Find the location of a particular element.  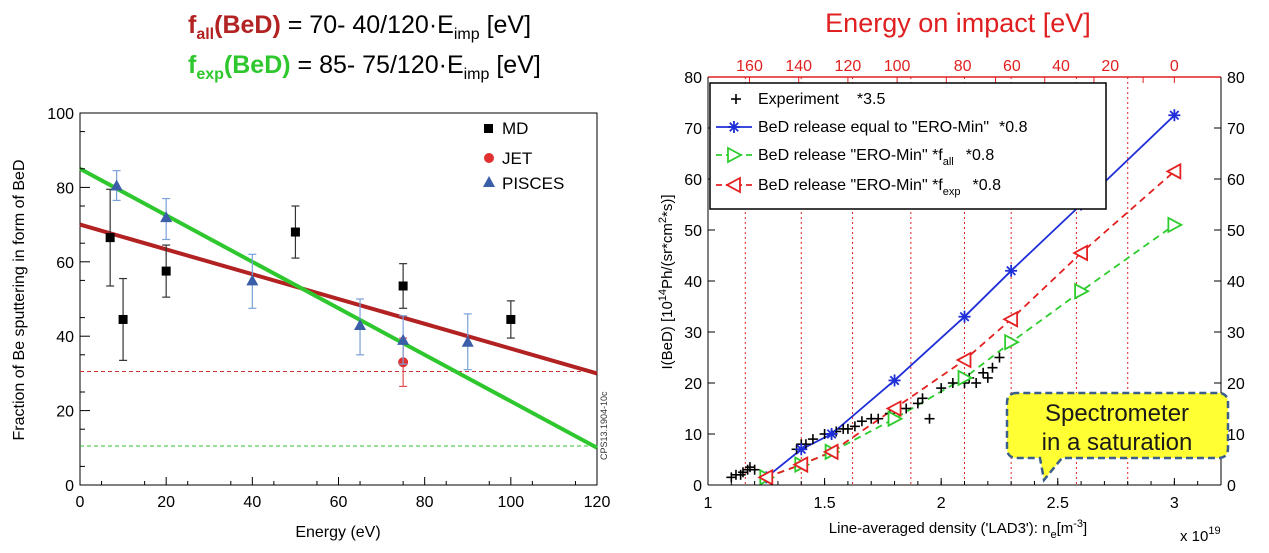

legend-red-name: BeD release "ERO-Min" *f is located at coordinates (850, 185).